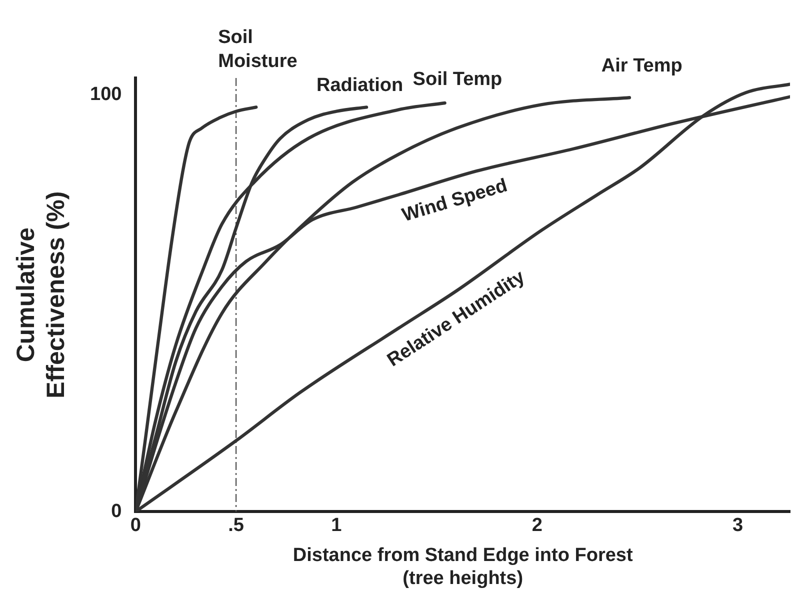 Image resolution: width=802 pixels, height=602 pixels. I want to click on series-label: Air Temp, so click(641, 66).